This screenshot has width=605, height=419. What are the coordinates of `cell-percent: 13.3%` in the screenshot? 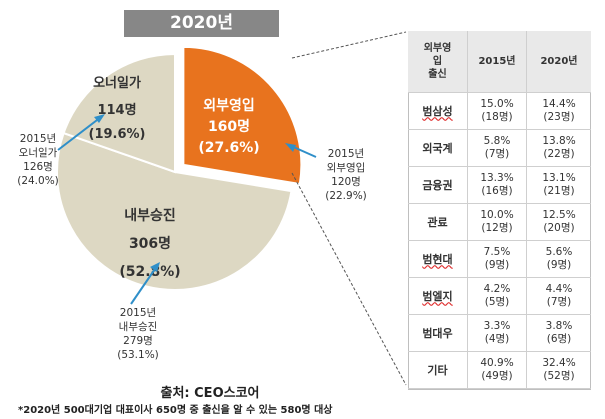 It's located at (497, 178).